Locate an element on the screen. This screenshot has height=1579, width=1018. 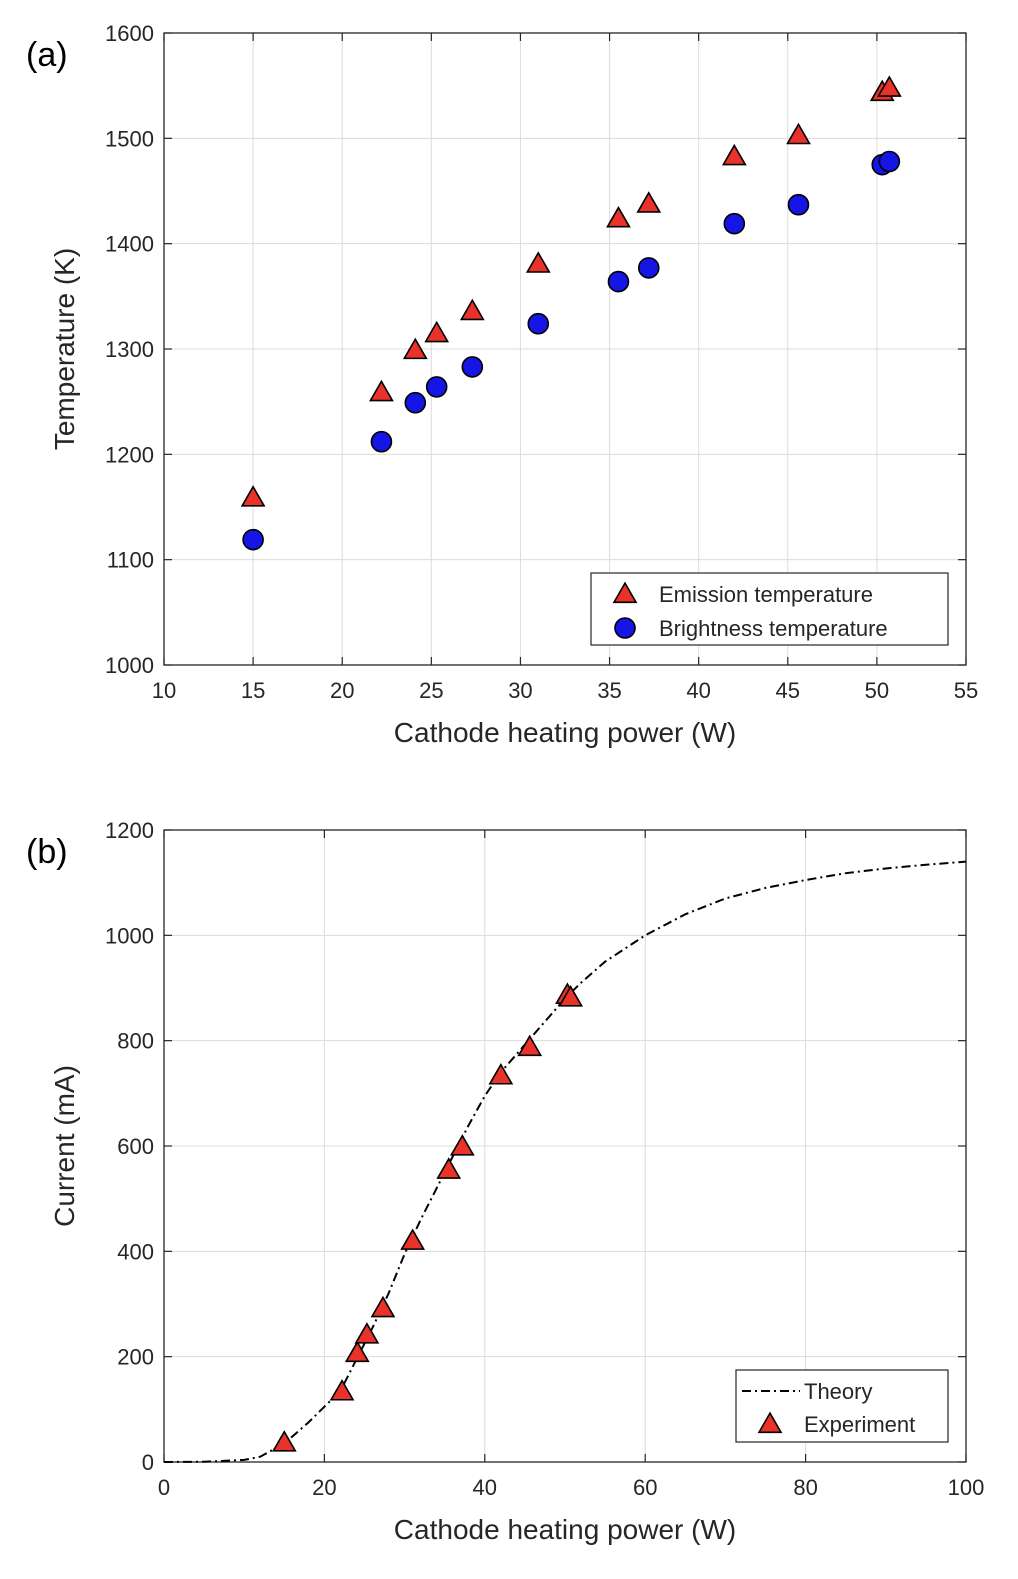
panel-b-xtick-label: 100 is located at coordinates (966, 1487).